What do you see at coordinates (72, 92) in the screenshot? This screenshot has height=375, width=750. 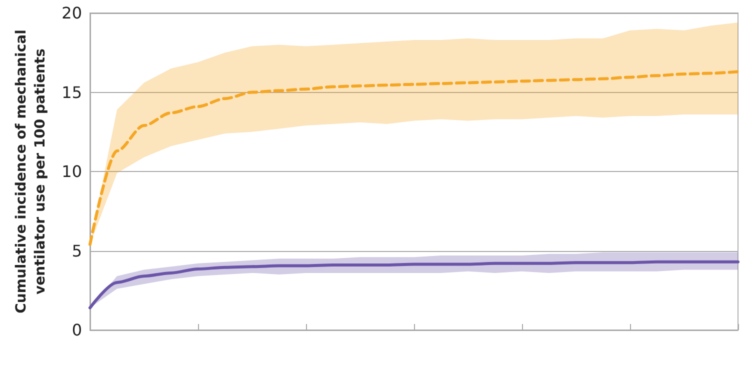 I see `y-tick-label: 15` at bounding box center [72, 92].